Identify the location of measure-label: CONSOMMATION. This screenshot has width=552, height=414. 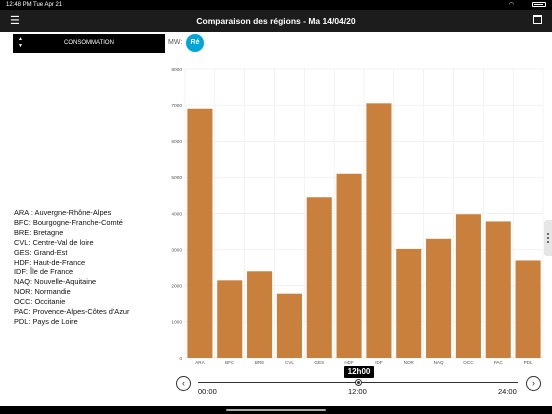
(89, 43).